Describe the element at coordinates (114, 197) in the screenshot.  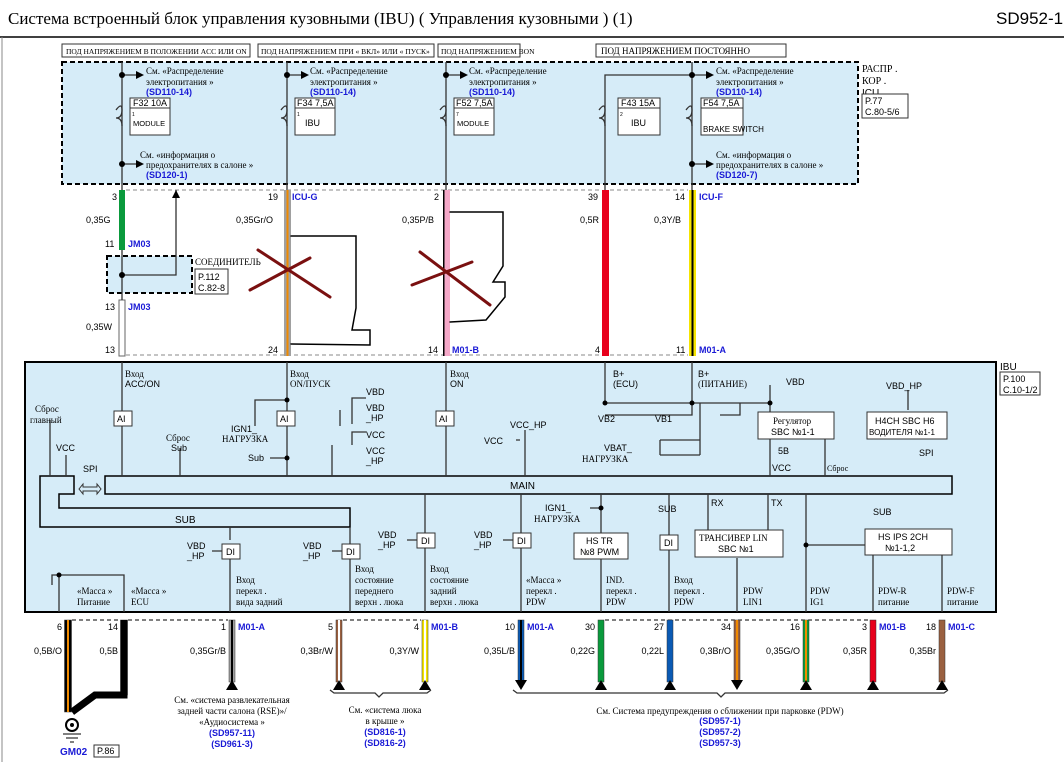
I see `svg-text: 3` at that location.